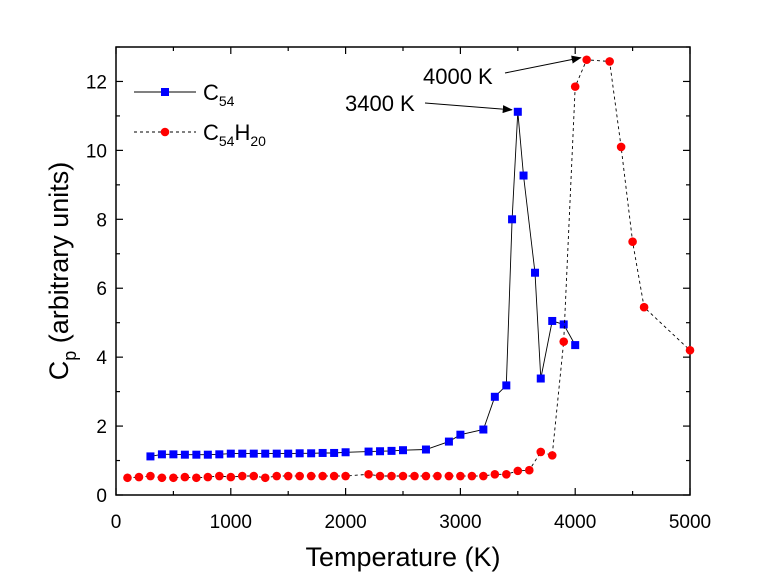  I want to click on y-axis-title: Cp (arbitrary units), so click(62, 271).